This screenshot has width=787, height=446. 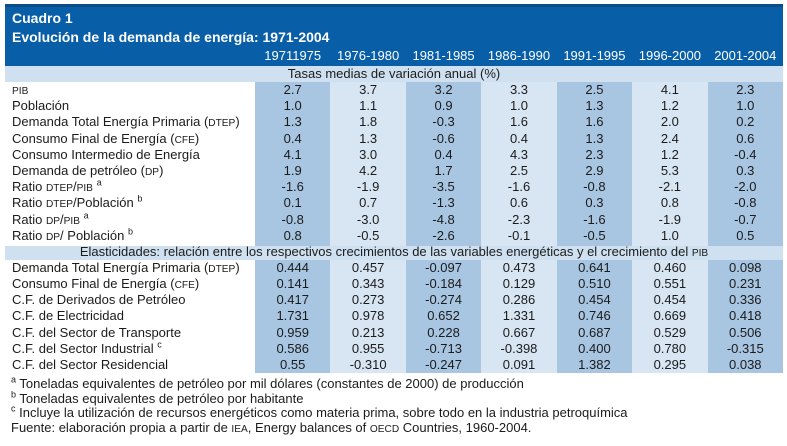 I want to click on value-cell: 0.141, so click(x=293, y=285).